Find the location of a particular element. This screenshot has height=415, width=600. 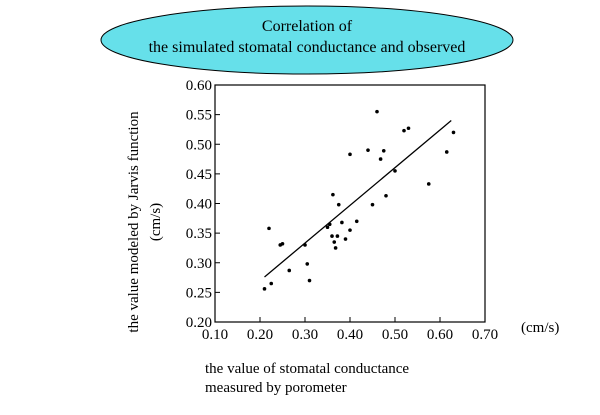

y-axis-label-line-2: (cm/s) is located at coordinates (156, 222).